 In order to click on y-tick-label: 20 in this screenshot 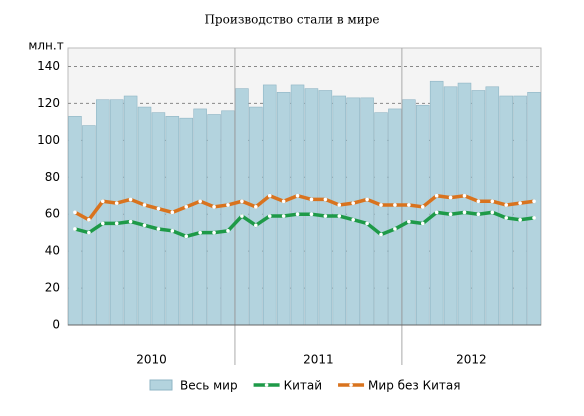, I will do `click(52, 288)`.